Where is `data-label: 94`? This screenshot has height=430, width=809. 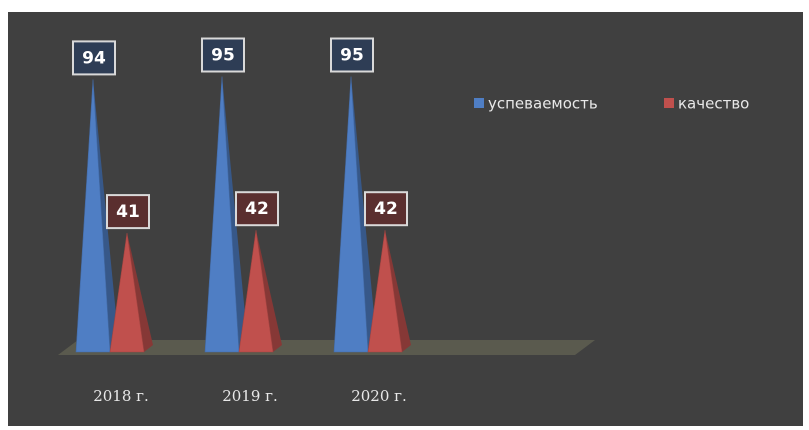
data-label: 94 is located at coordinates (94, 58).